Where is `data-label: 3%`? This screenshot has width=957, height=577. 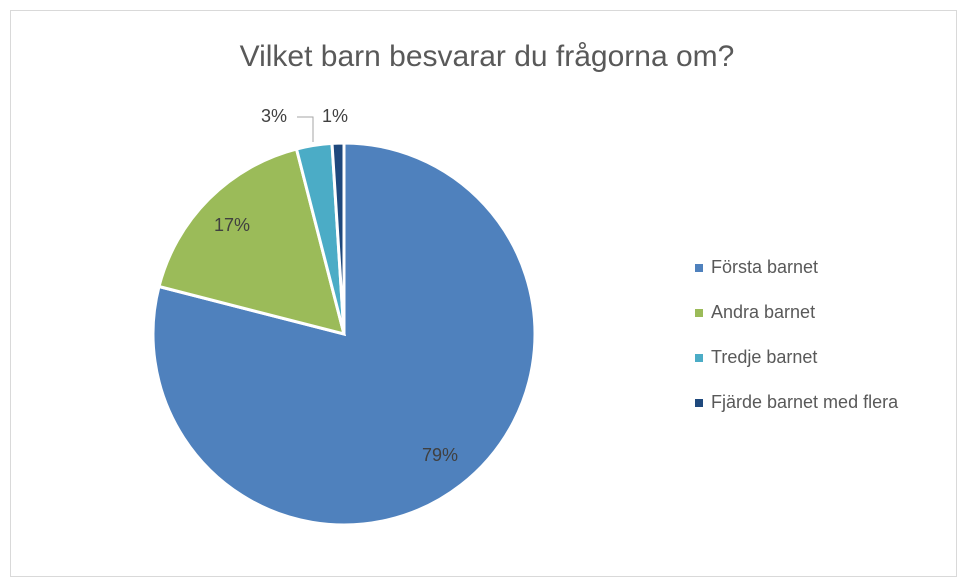 data-label: 3% is located at coordinates (274, 116).